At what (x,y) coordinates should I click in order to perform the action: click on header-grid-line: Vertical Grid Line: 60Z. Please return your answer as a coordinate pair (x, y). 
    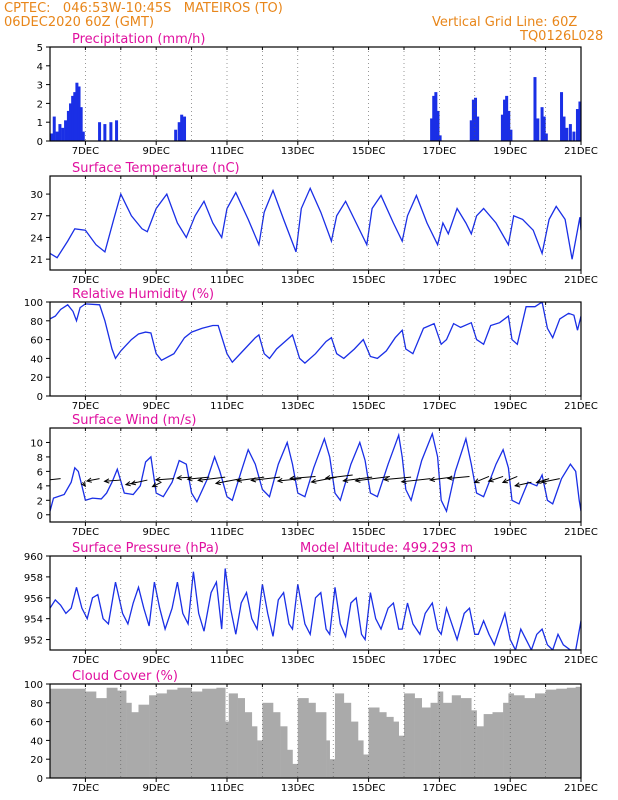
    Looking at the image, I should click on (505, 22).